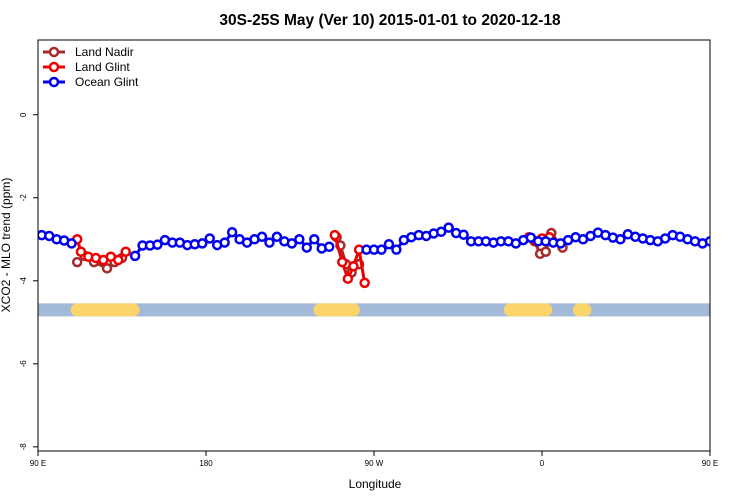 Image resolution: width=750 pixels, height=500 pixels. What do you see at coordinates (23, 281) in the screenshot?
I see `y-tick-label: -4` at bounding box center [23, 281].